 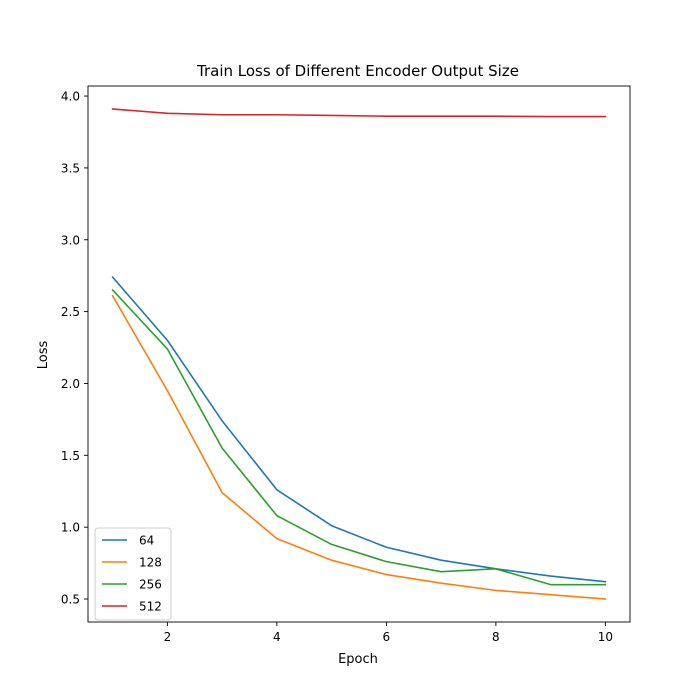 I want to click on y-tick-label: 0.5, so click(x=70, y=600).